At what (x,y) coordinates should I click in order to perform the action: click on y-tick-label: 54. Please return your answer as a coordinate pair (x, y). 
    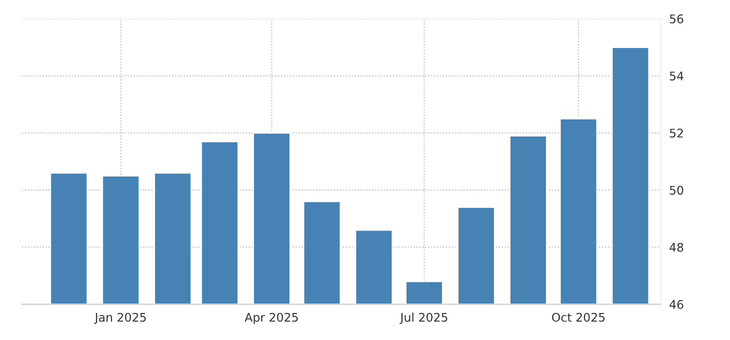
    Looking at the image, I should click on (677, 76).